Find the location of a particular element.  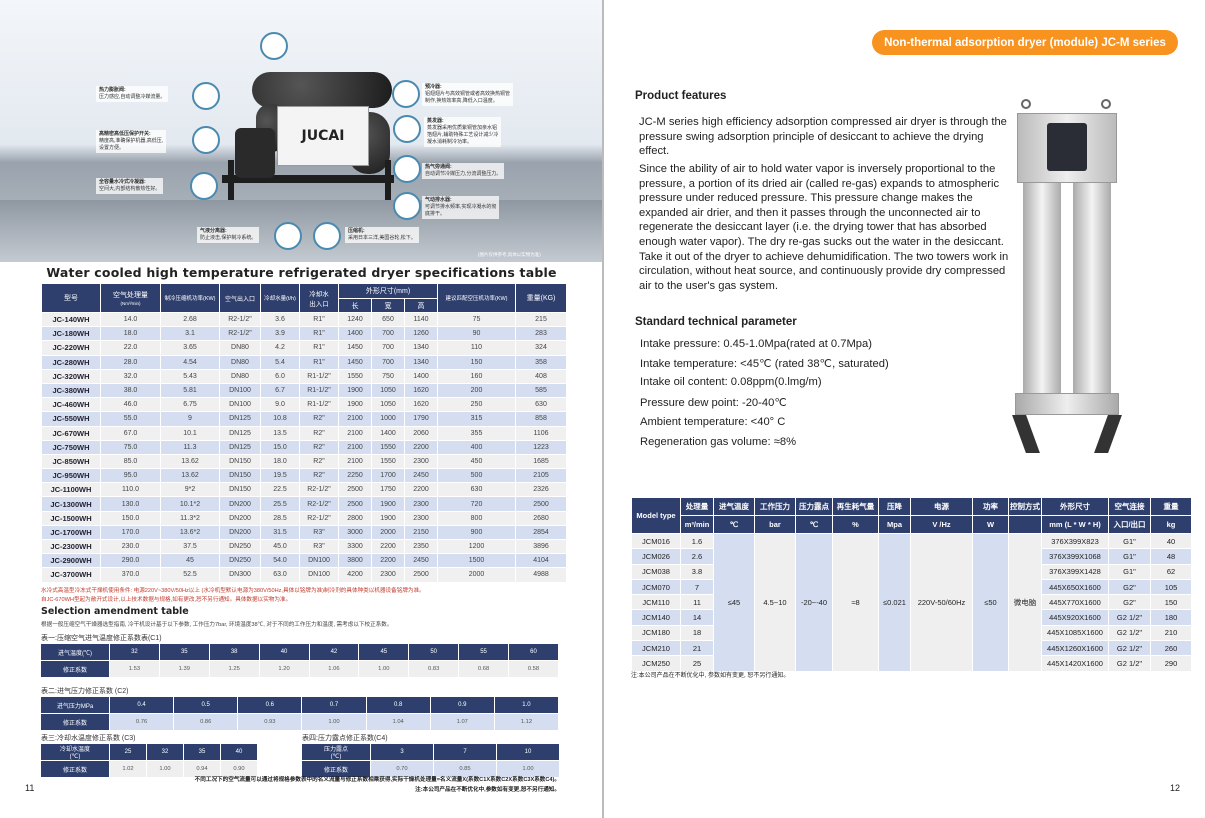

callout-text: 自动调节冷媒压力,分流调整压力。 is located at coordinates (463, 174).